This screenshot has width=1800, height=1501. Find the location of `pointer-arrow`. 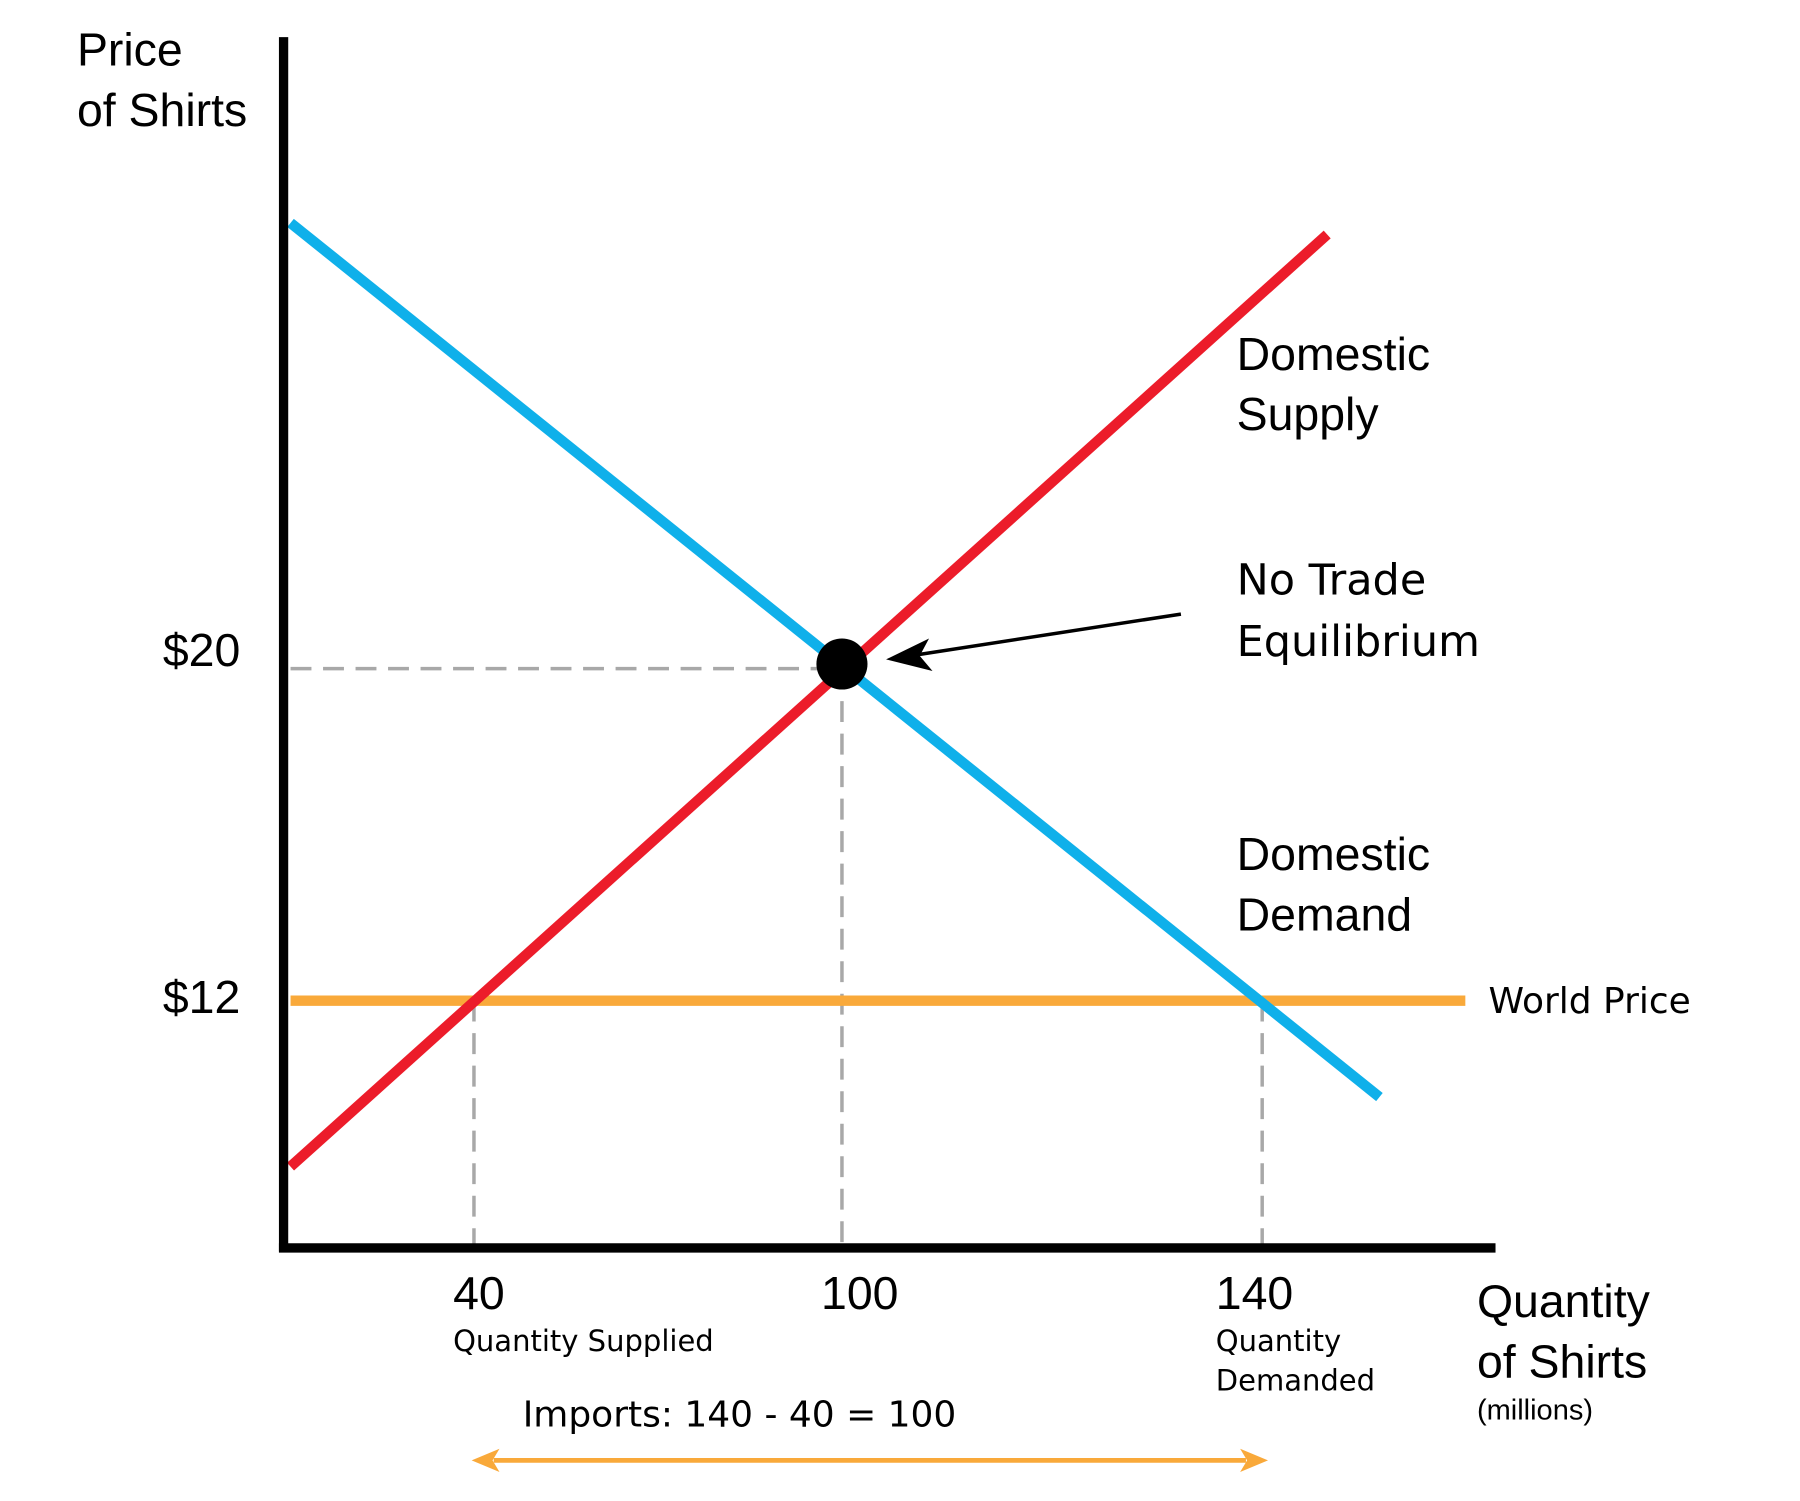

pointer-arrow is located at coordinates (1049, 634).